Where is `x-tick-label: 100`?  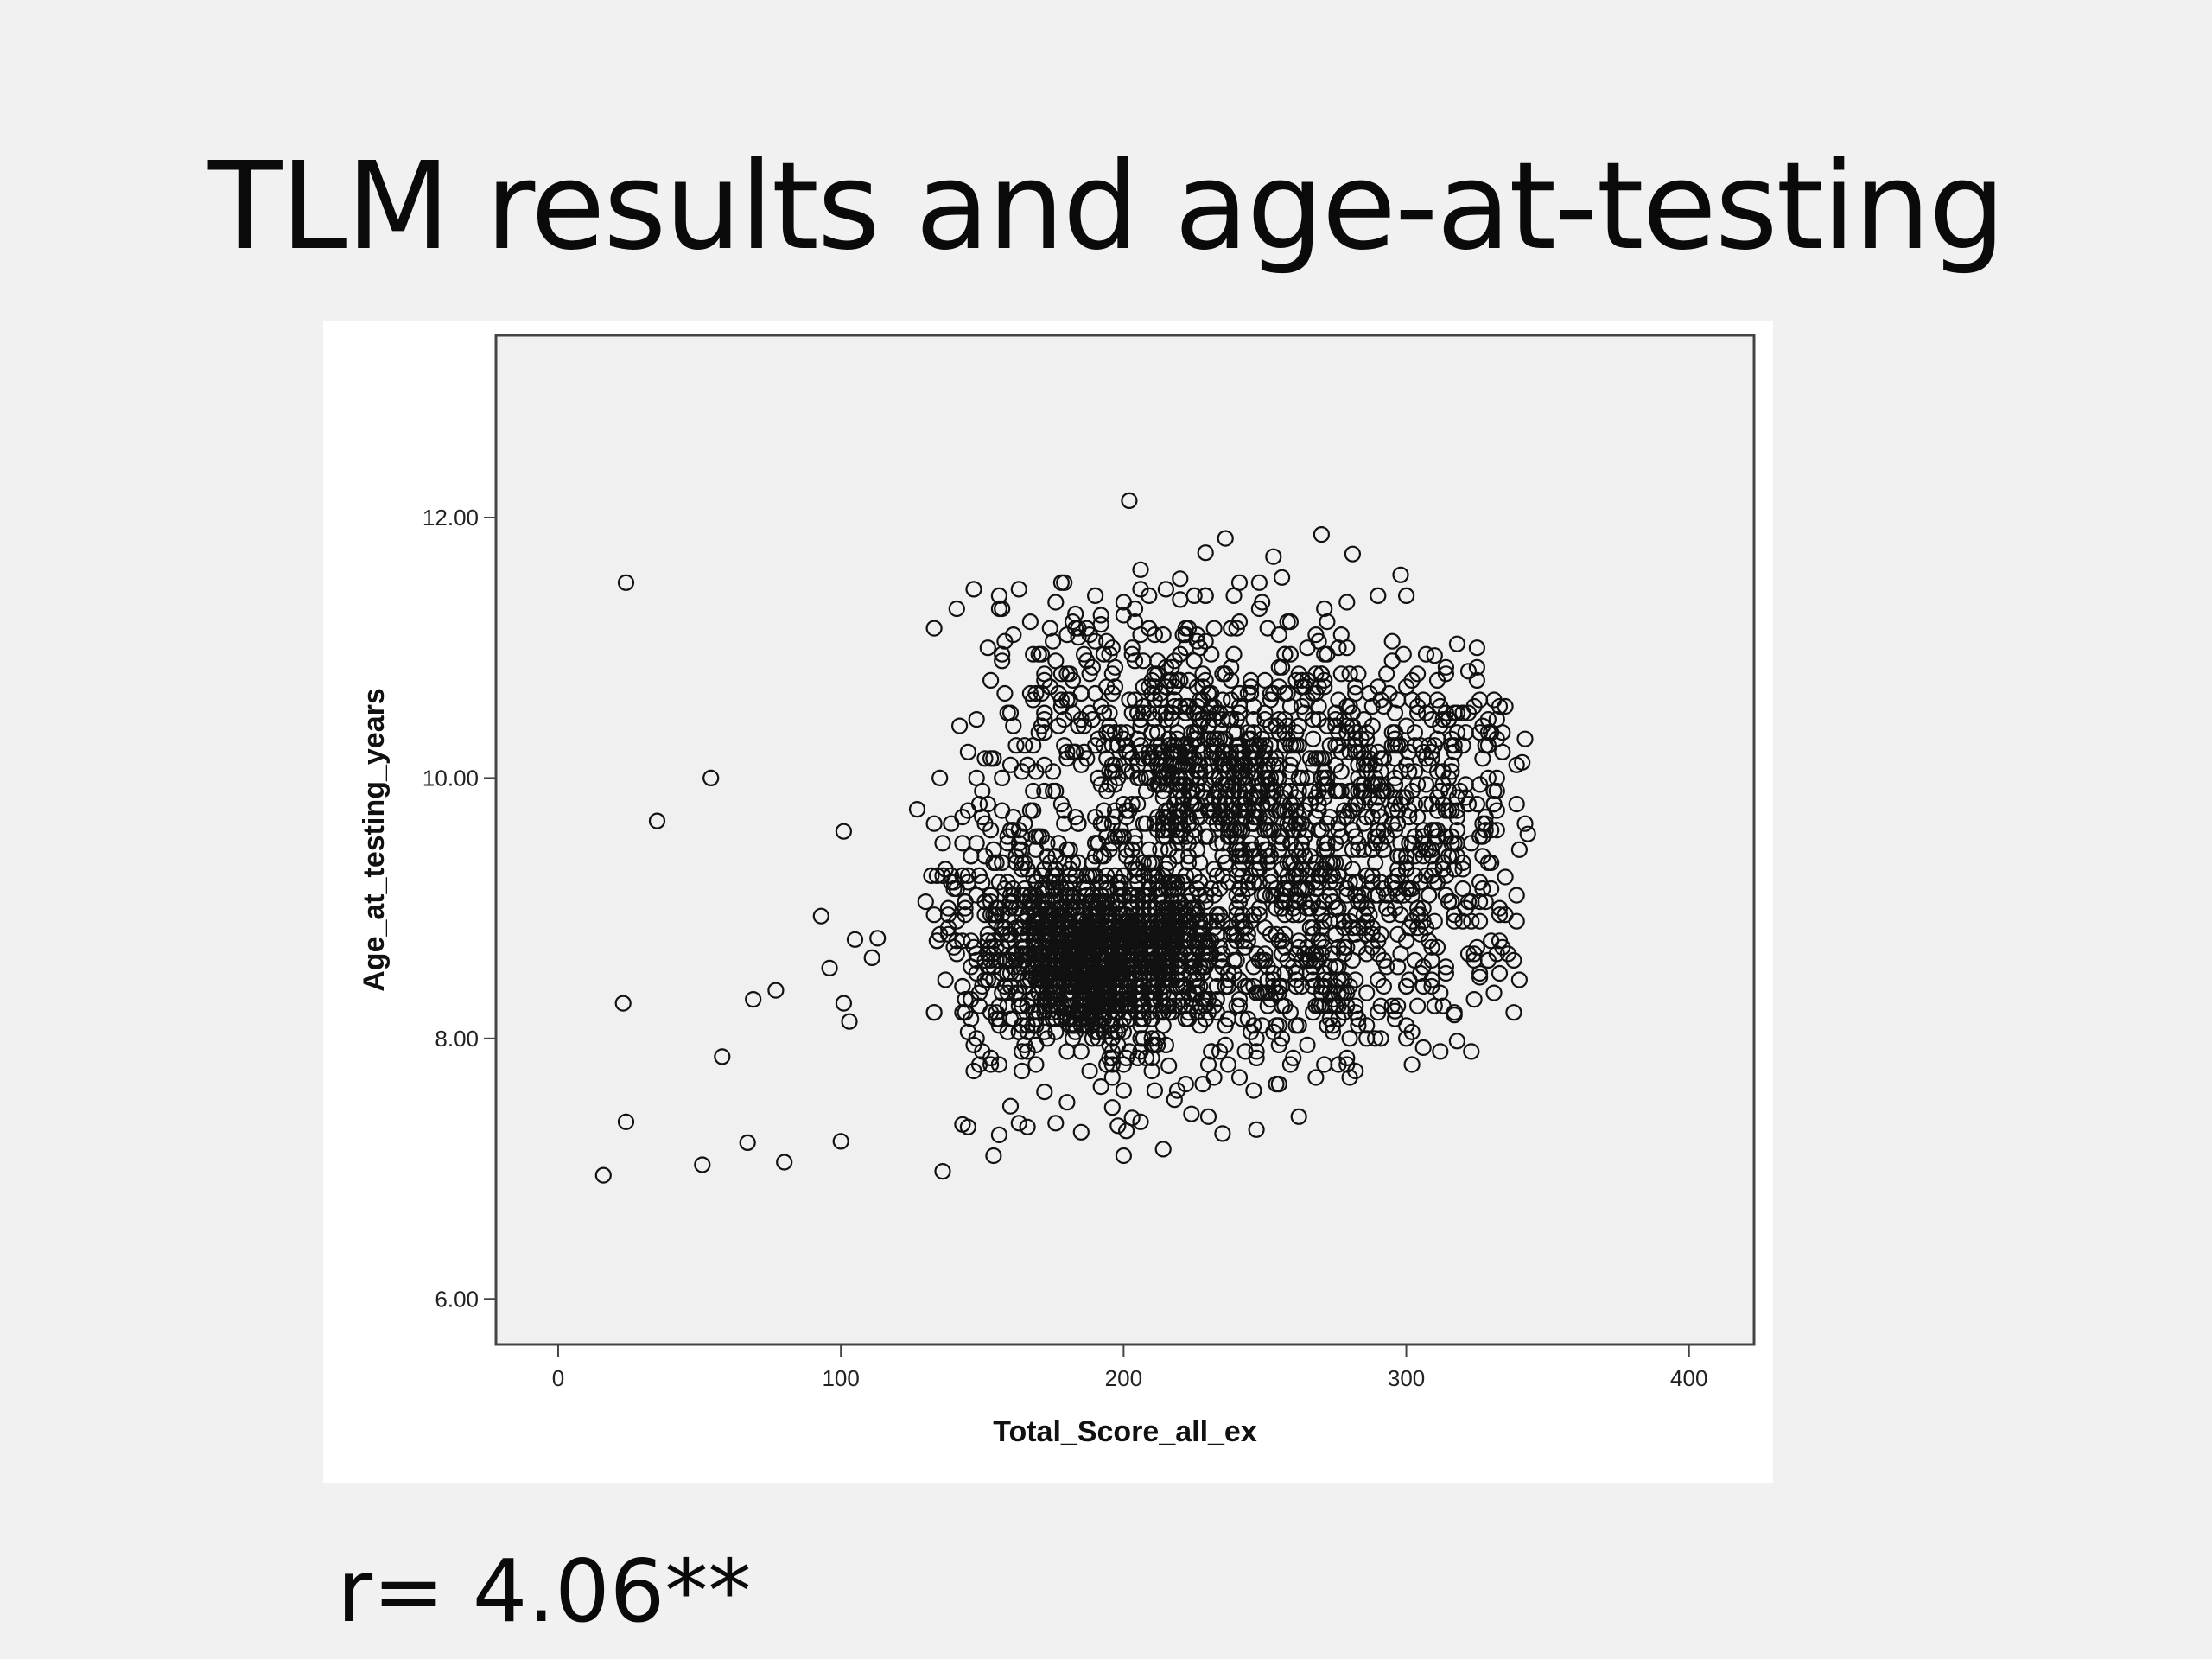
x-tick-label: 100 is located at coordinates (840, 1378).